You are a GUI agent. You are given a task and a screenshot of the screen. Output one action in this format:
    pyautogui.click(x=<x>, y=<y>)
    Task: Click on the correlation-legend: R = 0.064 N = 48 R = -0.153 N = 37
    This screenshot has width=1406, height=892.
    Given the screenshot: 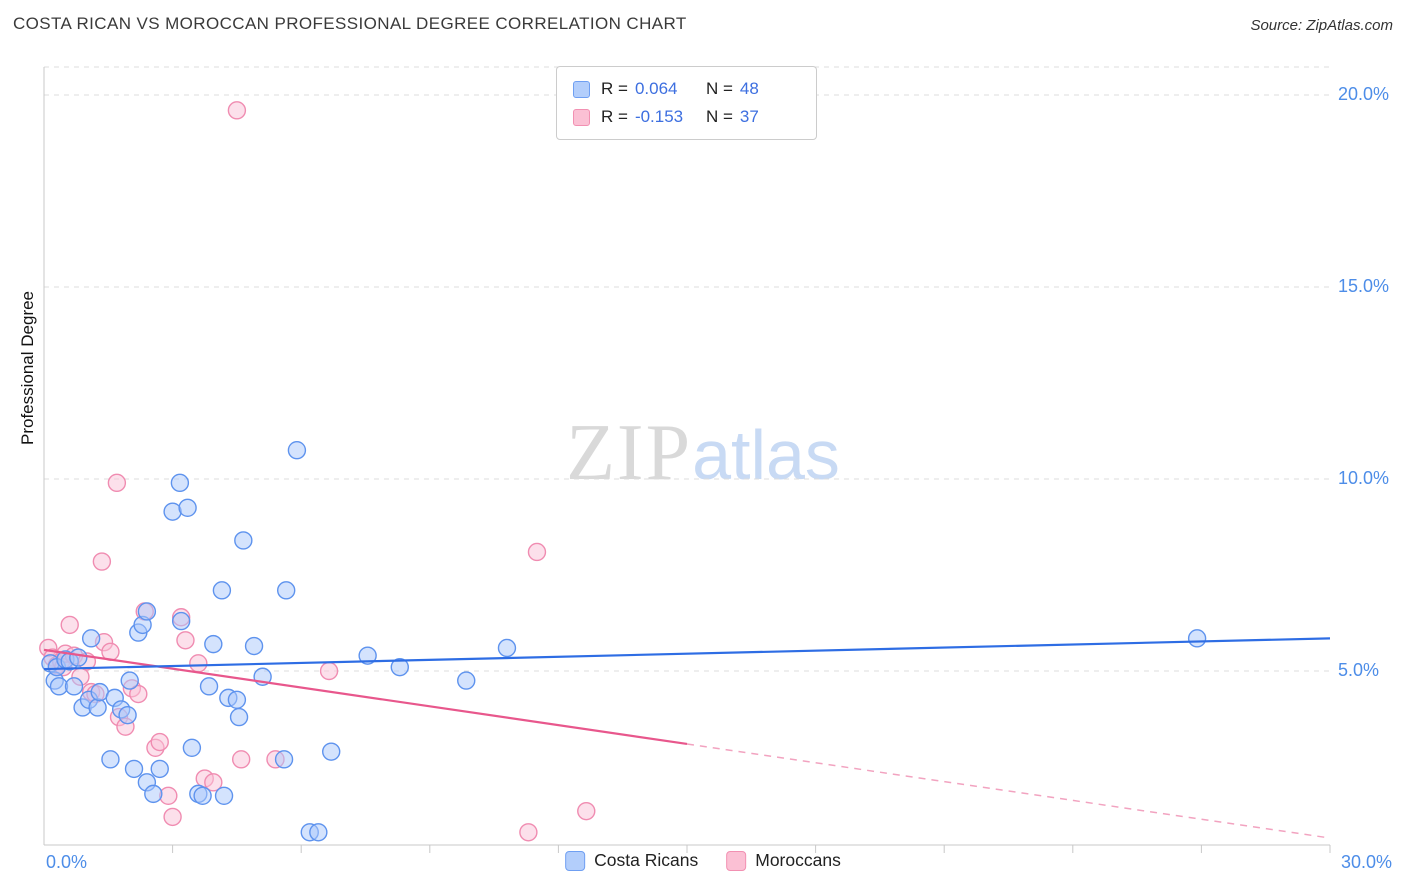 What is the action you would take?
    pyautogui.click(x=686, y=103)
    